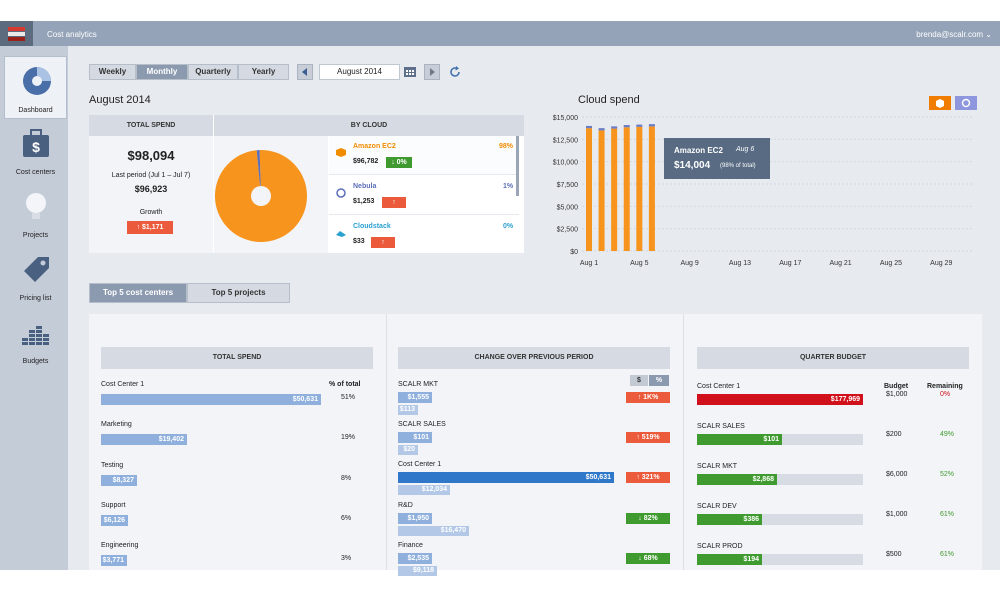 This screenshot has height=590, width=1000. Describe the element at coordinates (112, 465) in the screenshot. I see `cost-center-name: Testing` at that location.